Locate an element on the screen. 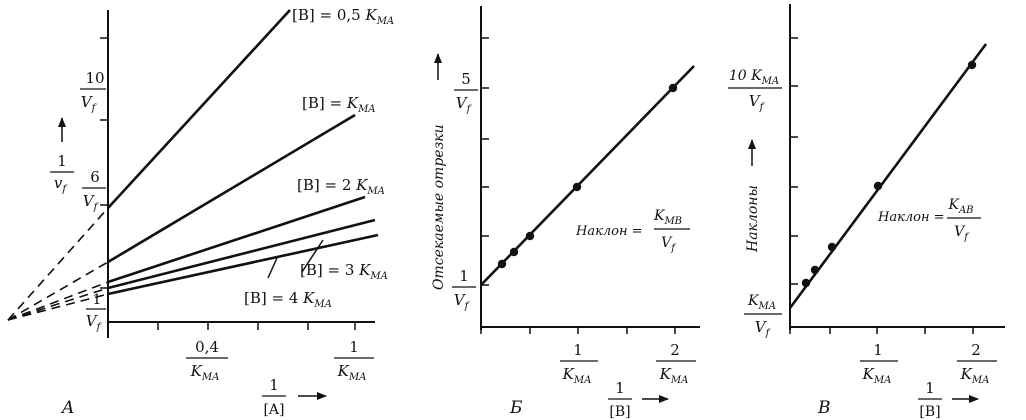  svg-text: KAB is located at coordinates (960, 206).